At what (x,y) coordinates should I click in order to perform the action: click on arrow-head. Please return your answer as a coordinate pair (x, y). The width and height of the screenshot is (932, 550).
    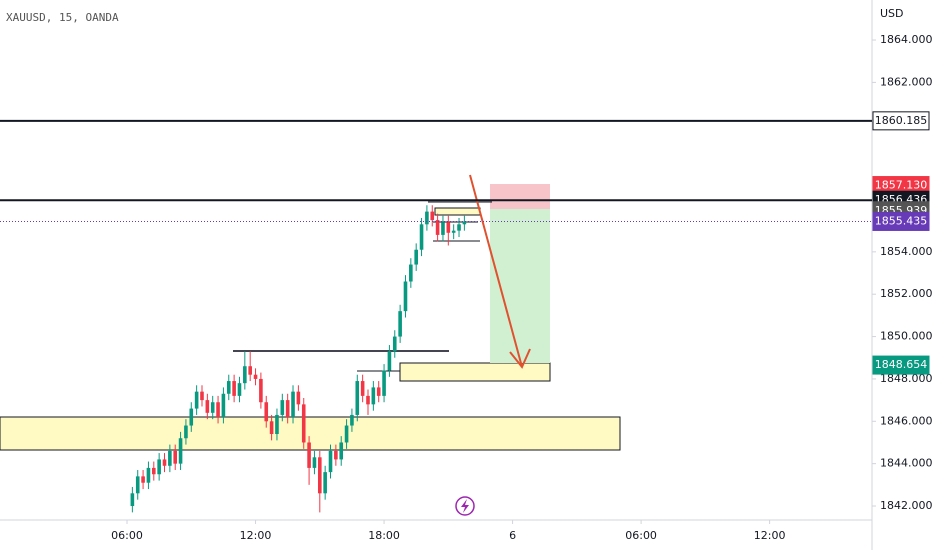
    Looking at the image, I should click on (520, 358).